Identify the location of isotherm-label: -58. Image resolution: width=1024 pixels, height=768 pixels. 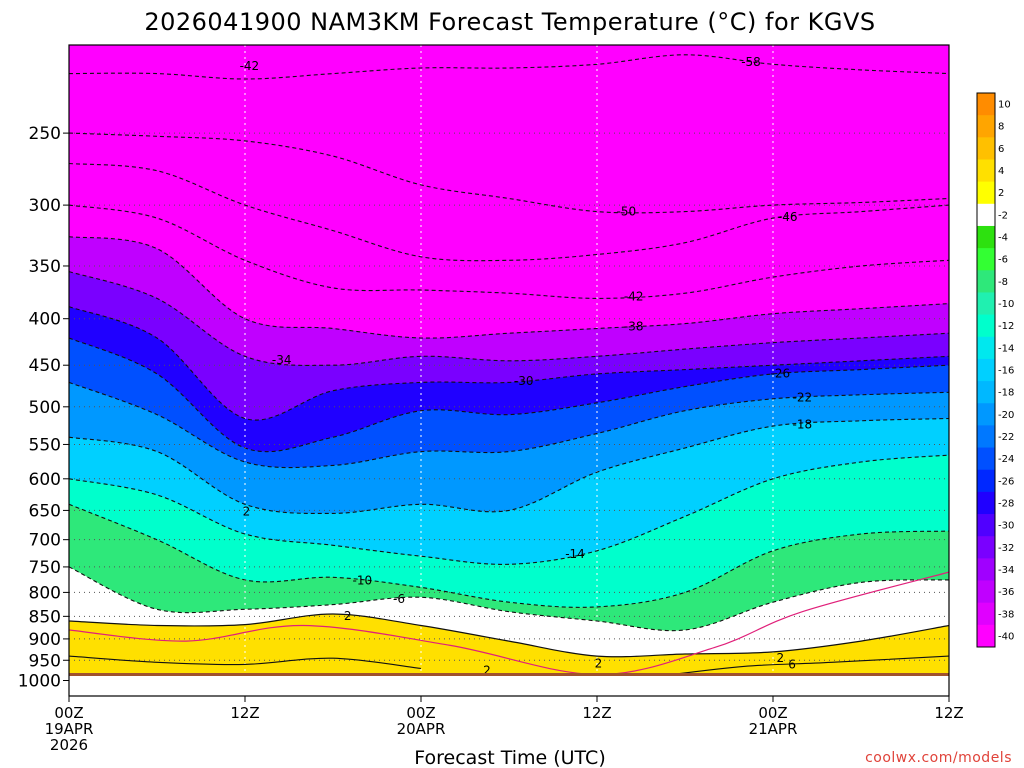
(751, 62).